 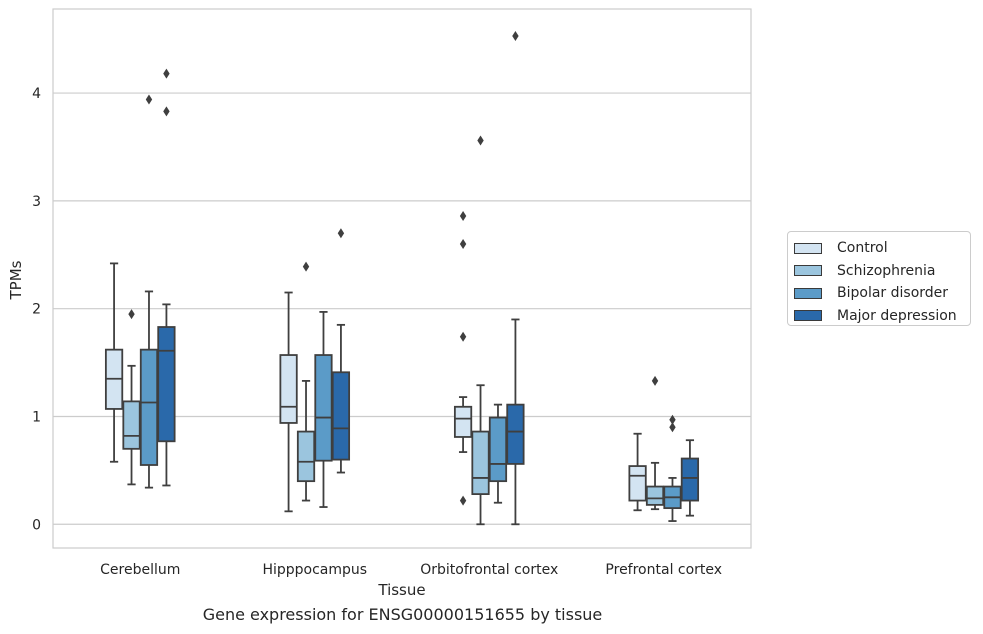 What do you see at coordinates (314, 570) in the screenshot?
I see `x-tick-label: Hipppocampus` at bounding box center [314, 570].